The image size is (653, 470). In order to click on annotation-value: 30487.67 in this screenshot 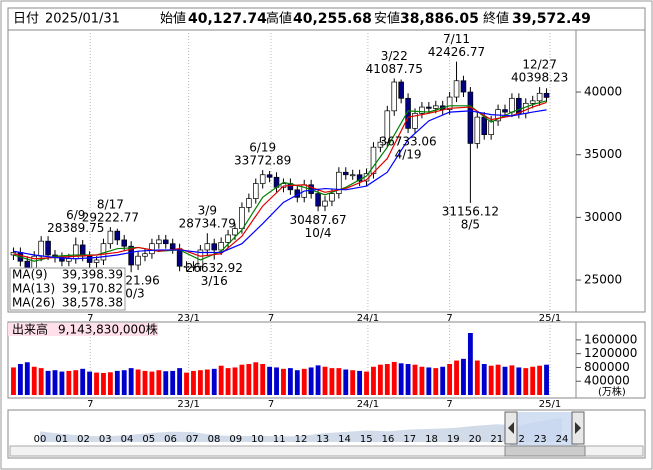, I will do `click(317, 220)`.